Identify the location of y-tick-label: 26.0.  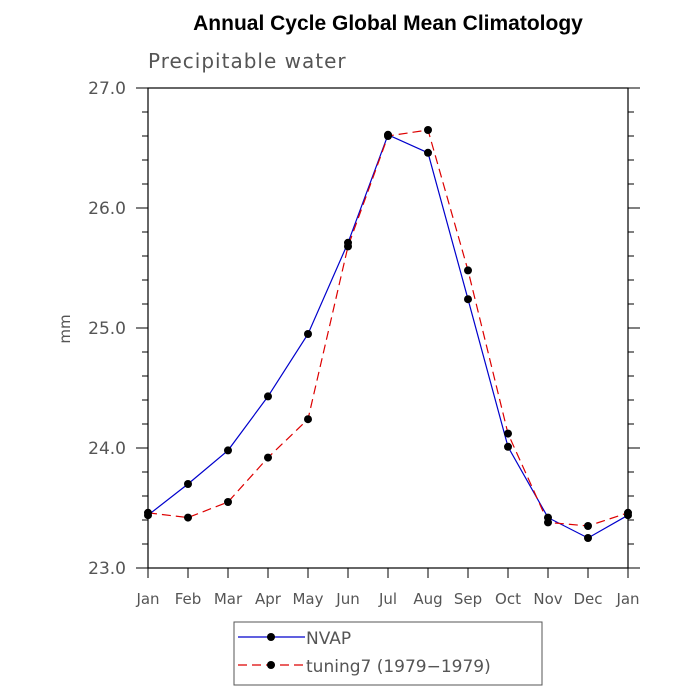
(107, 209).